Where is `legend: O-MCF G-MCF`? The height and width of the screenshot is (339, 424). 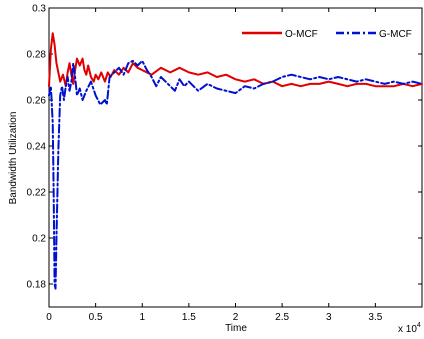
legend: O-MCF G-MCF is located at coordinates (327, 34).